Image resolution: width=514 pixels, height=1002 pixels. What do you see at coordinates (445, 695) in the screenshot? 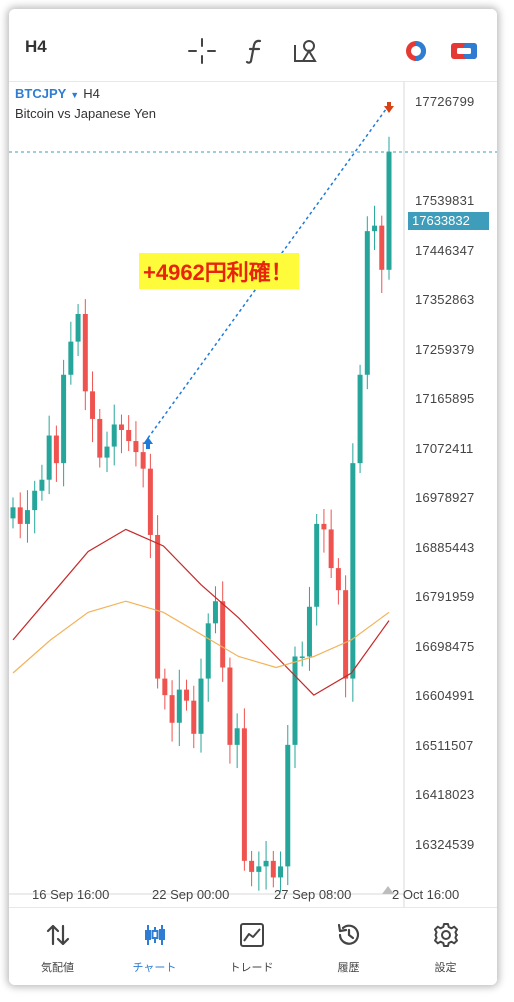
I see `price-axis-label: 16604991` at bounding box center [445, 695].